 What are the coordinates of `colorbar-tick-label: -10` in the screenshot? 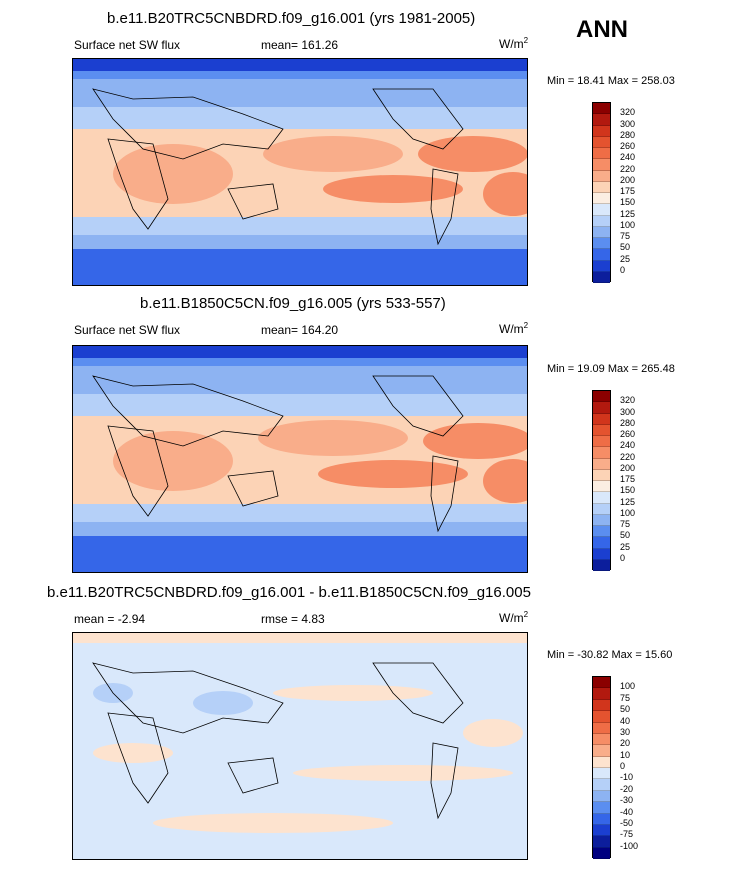 It's located at (627, 777).